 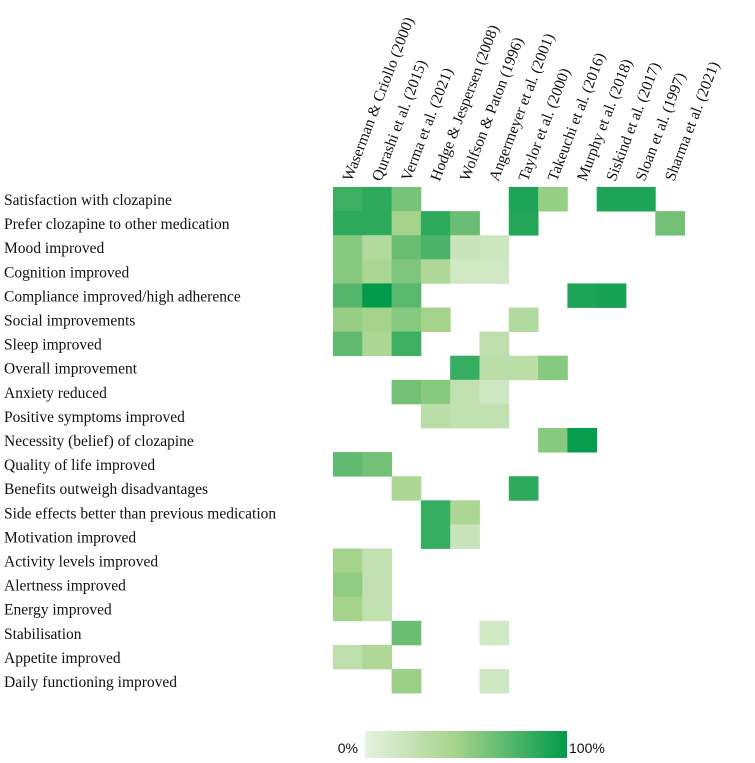 What do you see at coordinates (117, 224) in the screenshot?
I see `row-label: Prefer clozapine to other medication` at bounding box center [117, 224].